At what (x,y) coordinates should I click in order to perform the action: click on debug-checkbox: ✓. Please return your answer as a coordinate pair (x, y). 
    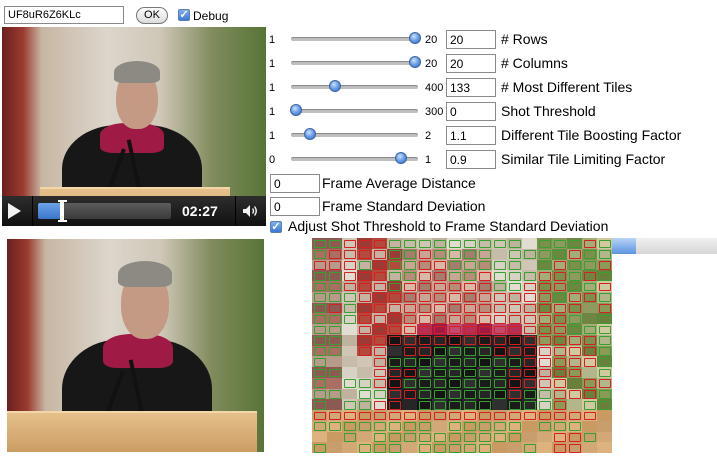
    Looking at the image, I should click on (184, 15).